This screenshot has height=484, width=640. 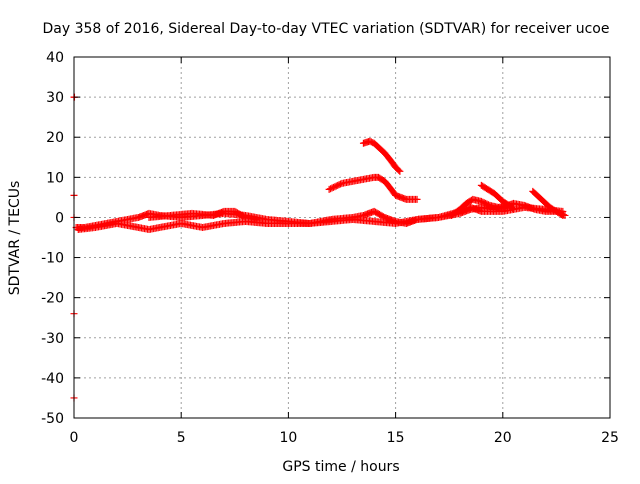 What do you see at coordinates (55, 138) in the screenshot?
I see `y-tick-label: 20` at bounding box center [55, 138].